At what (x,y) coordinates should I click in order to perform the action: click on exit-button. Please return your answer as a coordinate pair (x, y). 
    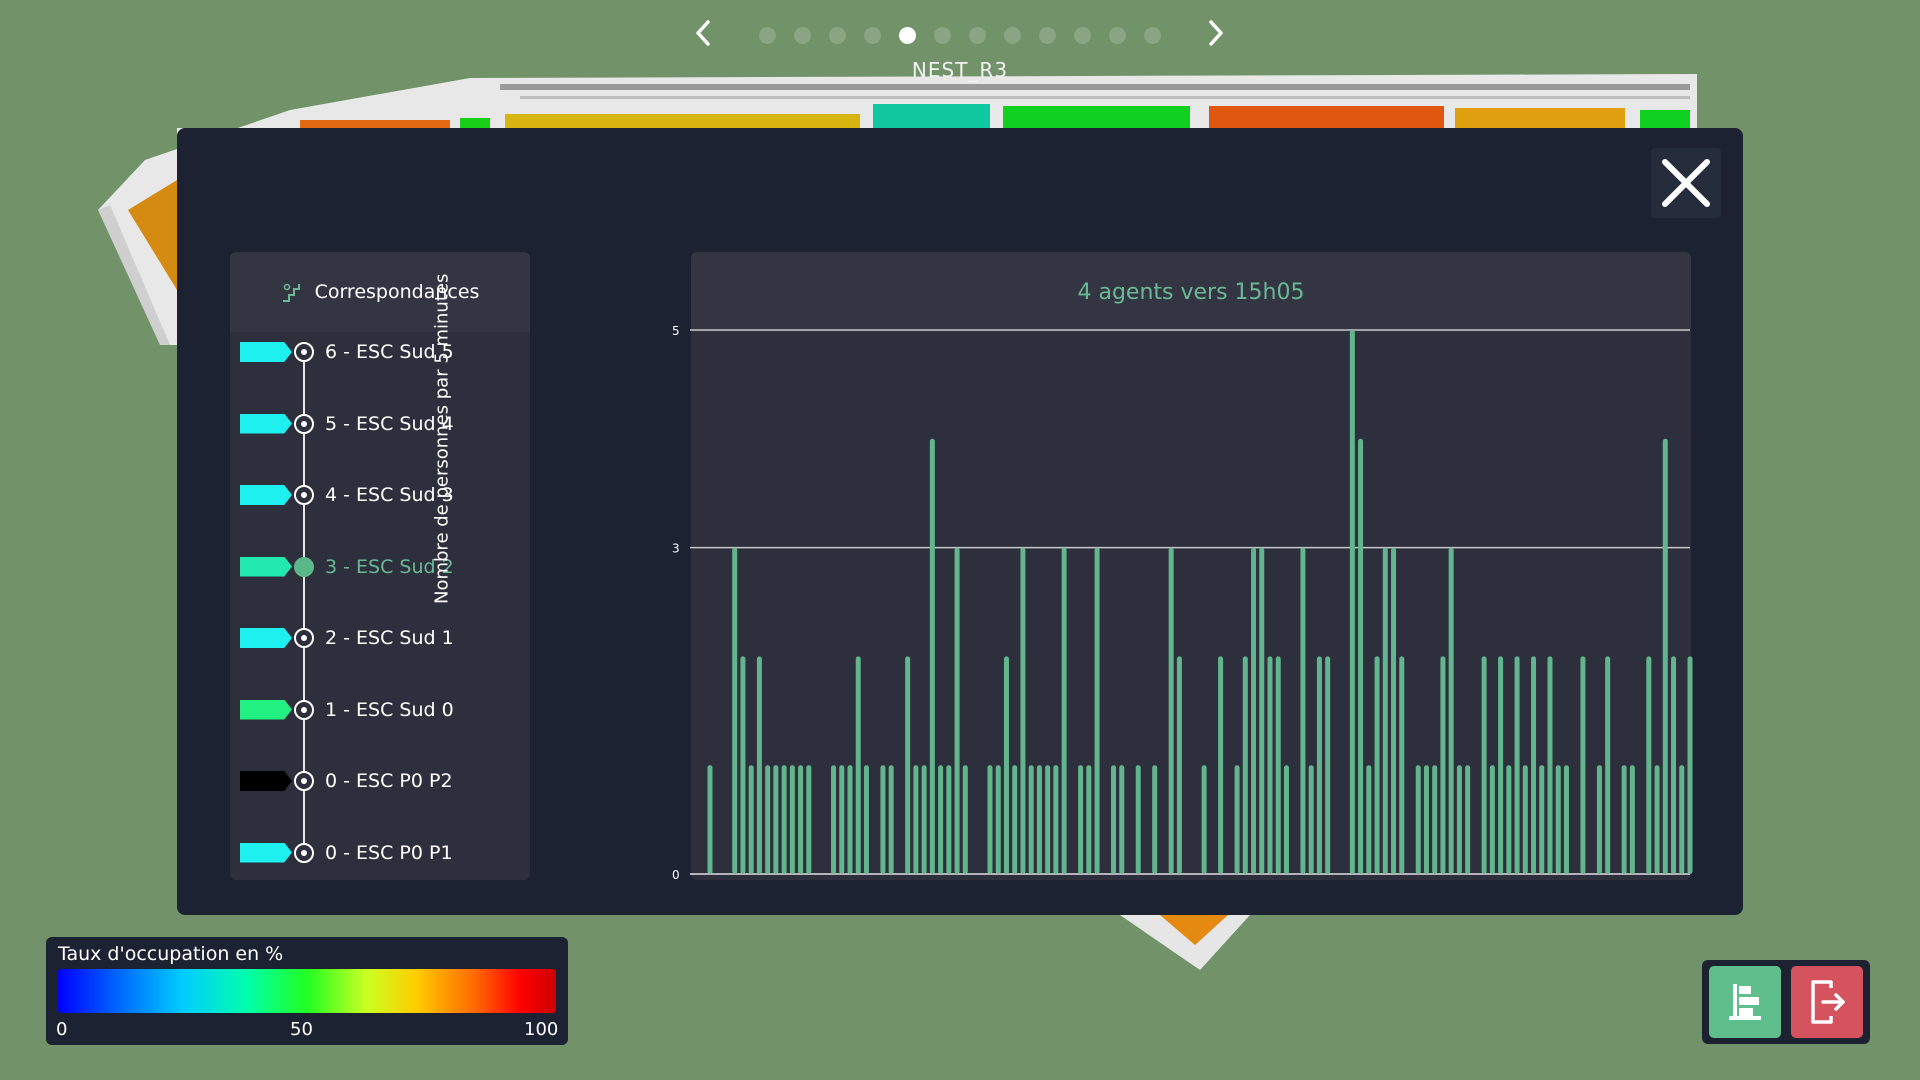
    Looking at the image, I should click on (1827, 1002).